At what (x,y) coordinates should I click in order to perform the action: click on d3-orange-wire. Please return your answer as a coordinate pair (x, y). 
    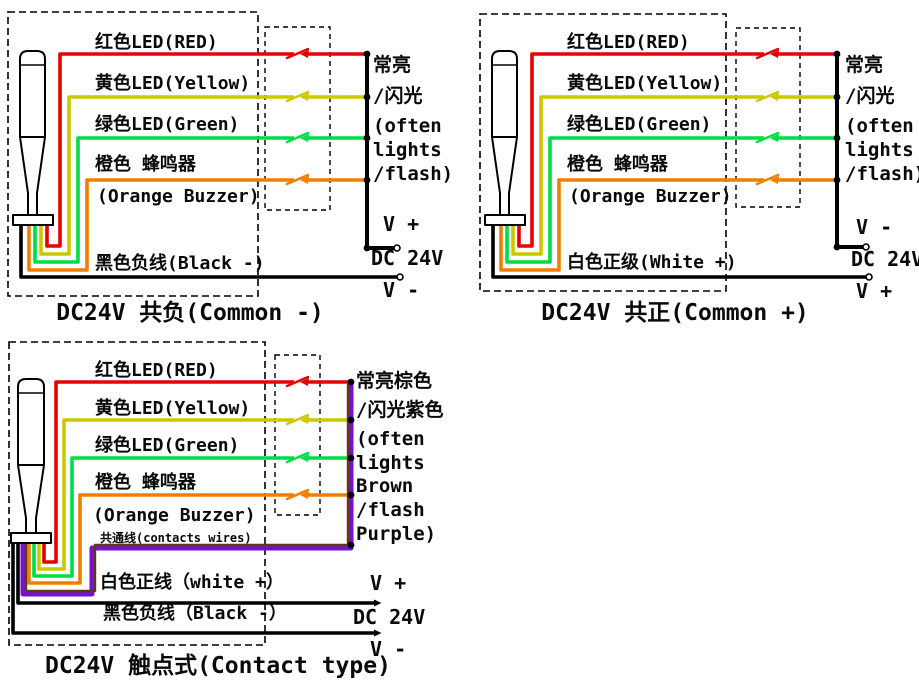
    Looking at the image, I should click on (160, 539).